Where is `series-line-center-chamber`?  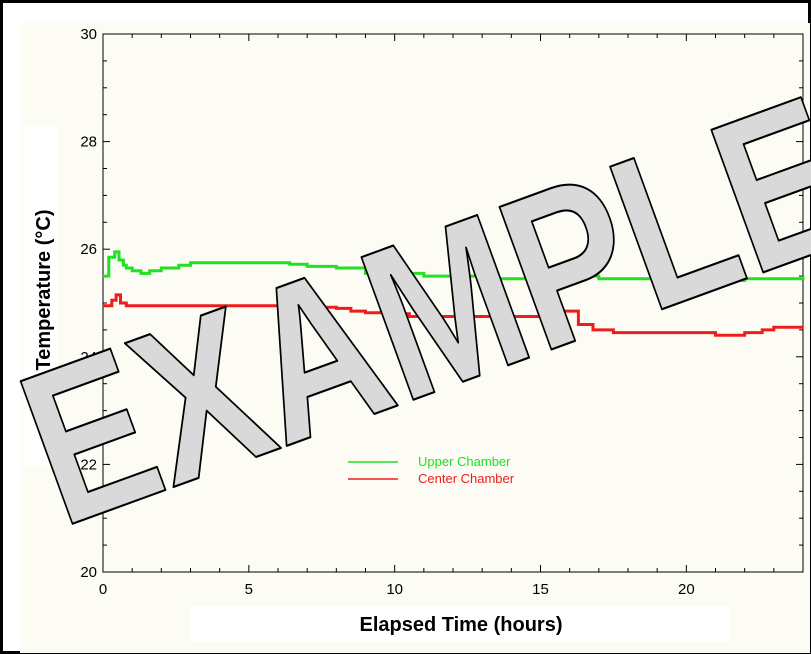
series-line-center-chamber is located at coordinates (453, 315).